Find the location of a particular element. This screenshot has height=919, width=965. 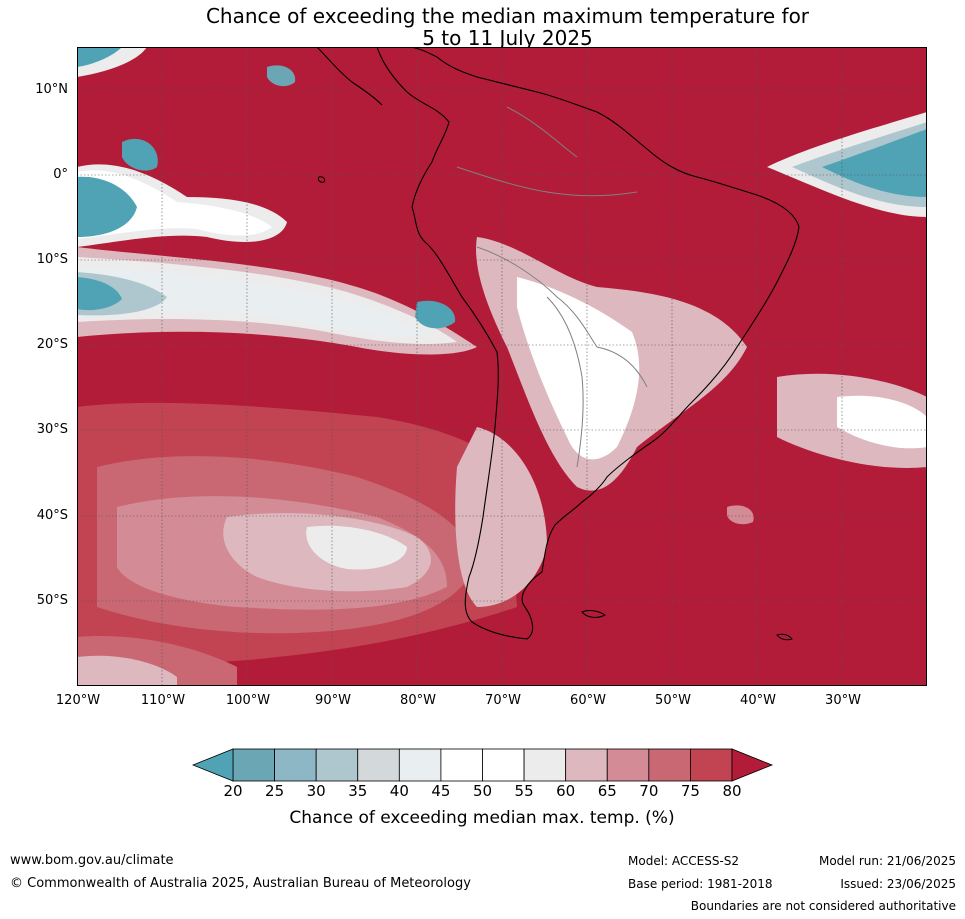

colorbar-tick-80: 80 is located at coordinates (732, 791).